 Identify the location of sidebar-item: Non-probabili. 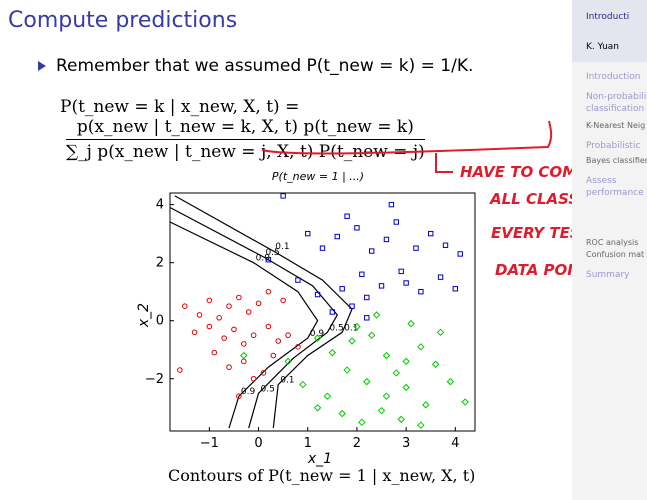
(616, 97).